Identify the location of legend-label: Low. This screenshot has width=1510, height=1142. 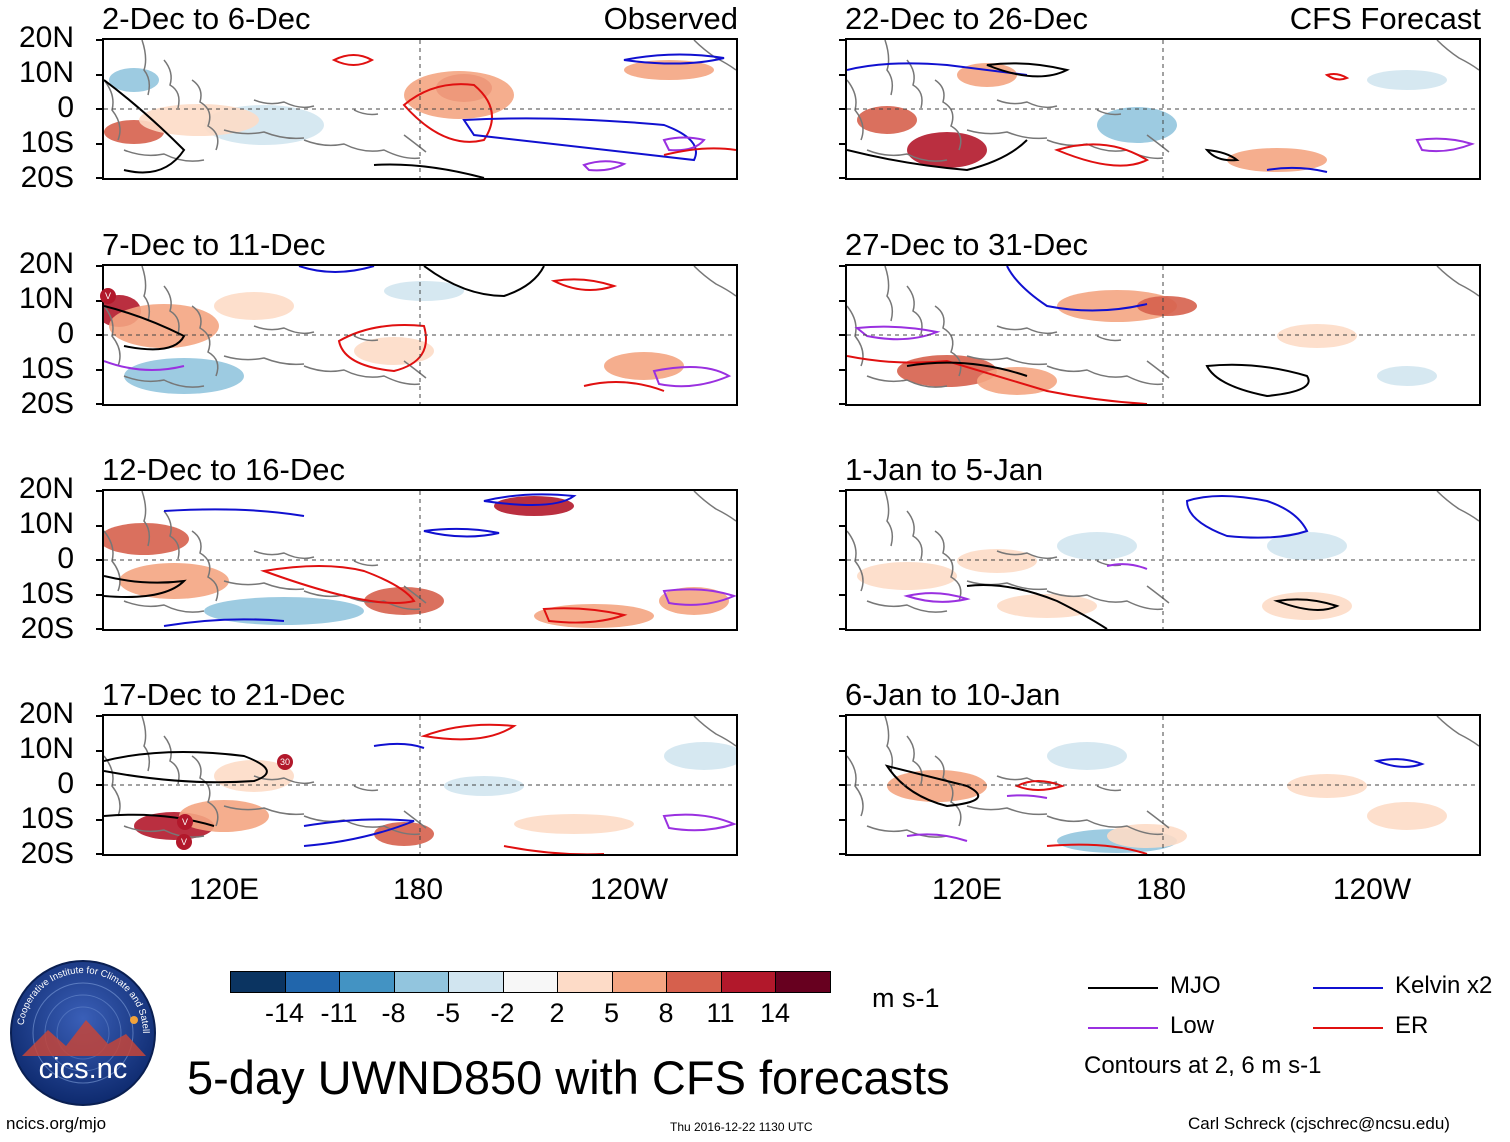
(1192, 1025).